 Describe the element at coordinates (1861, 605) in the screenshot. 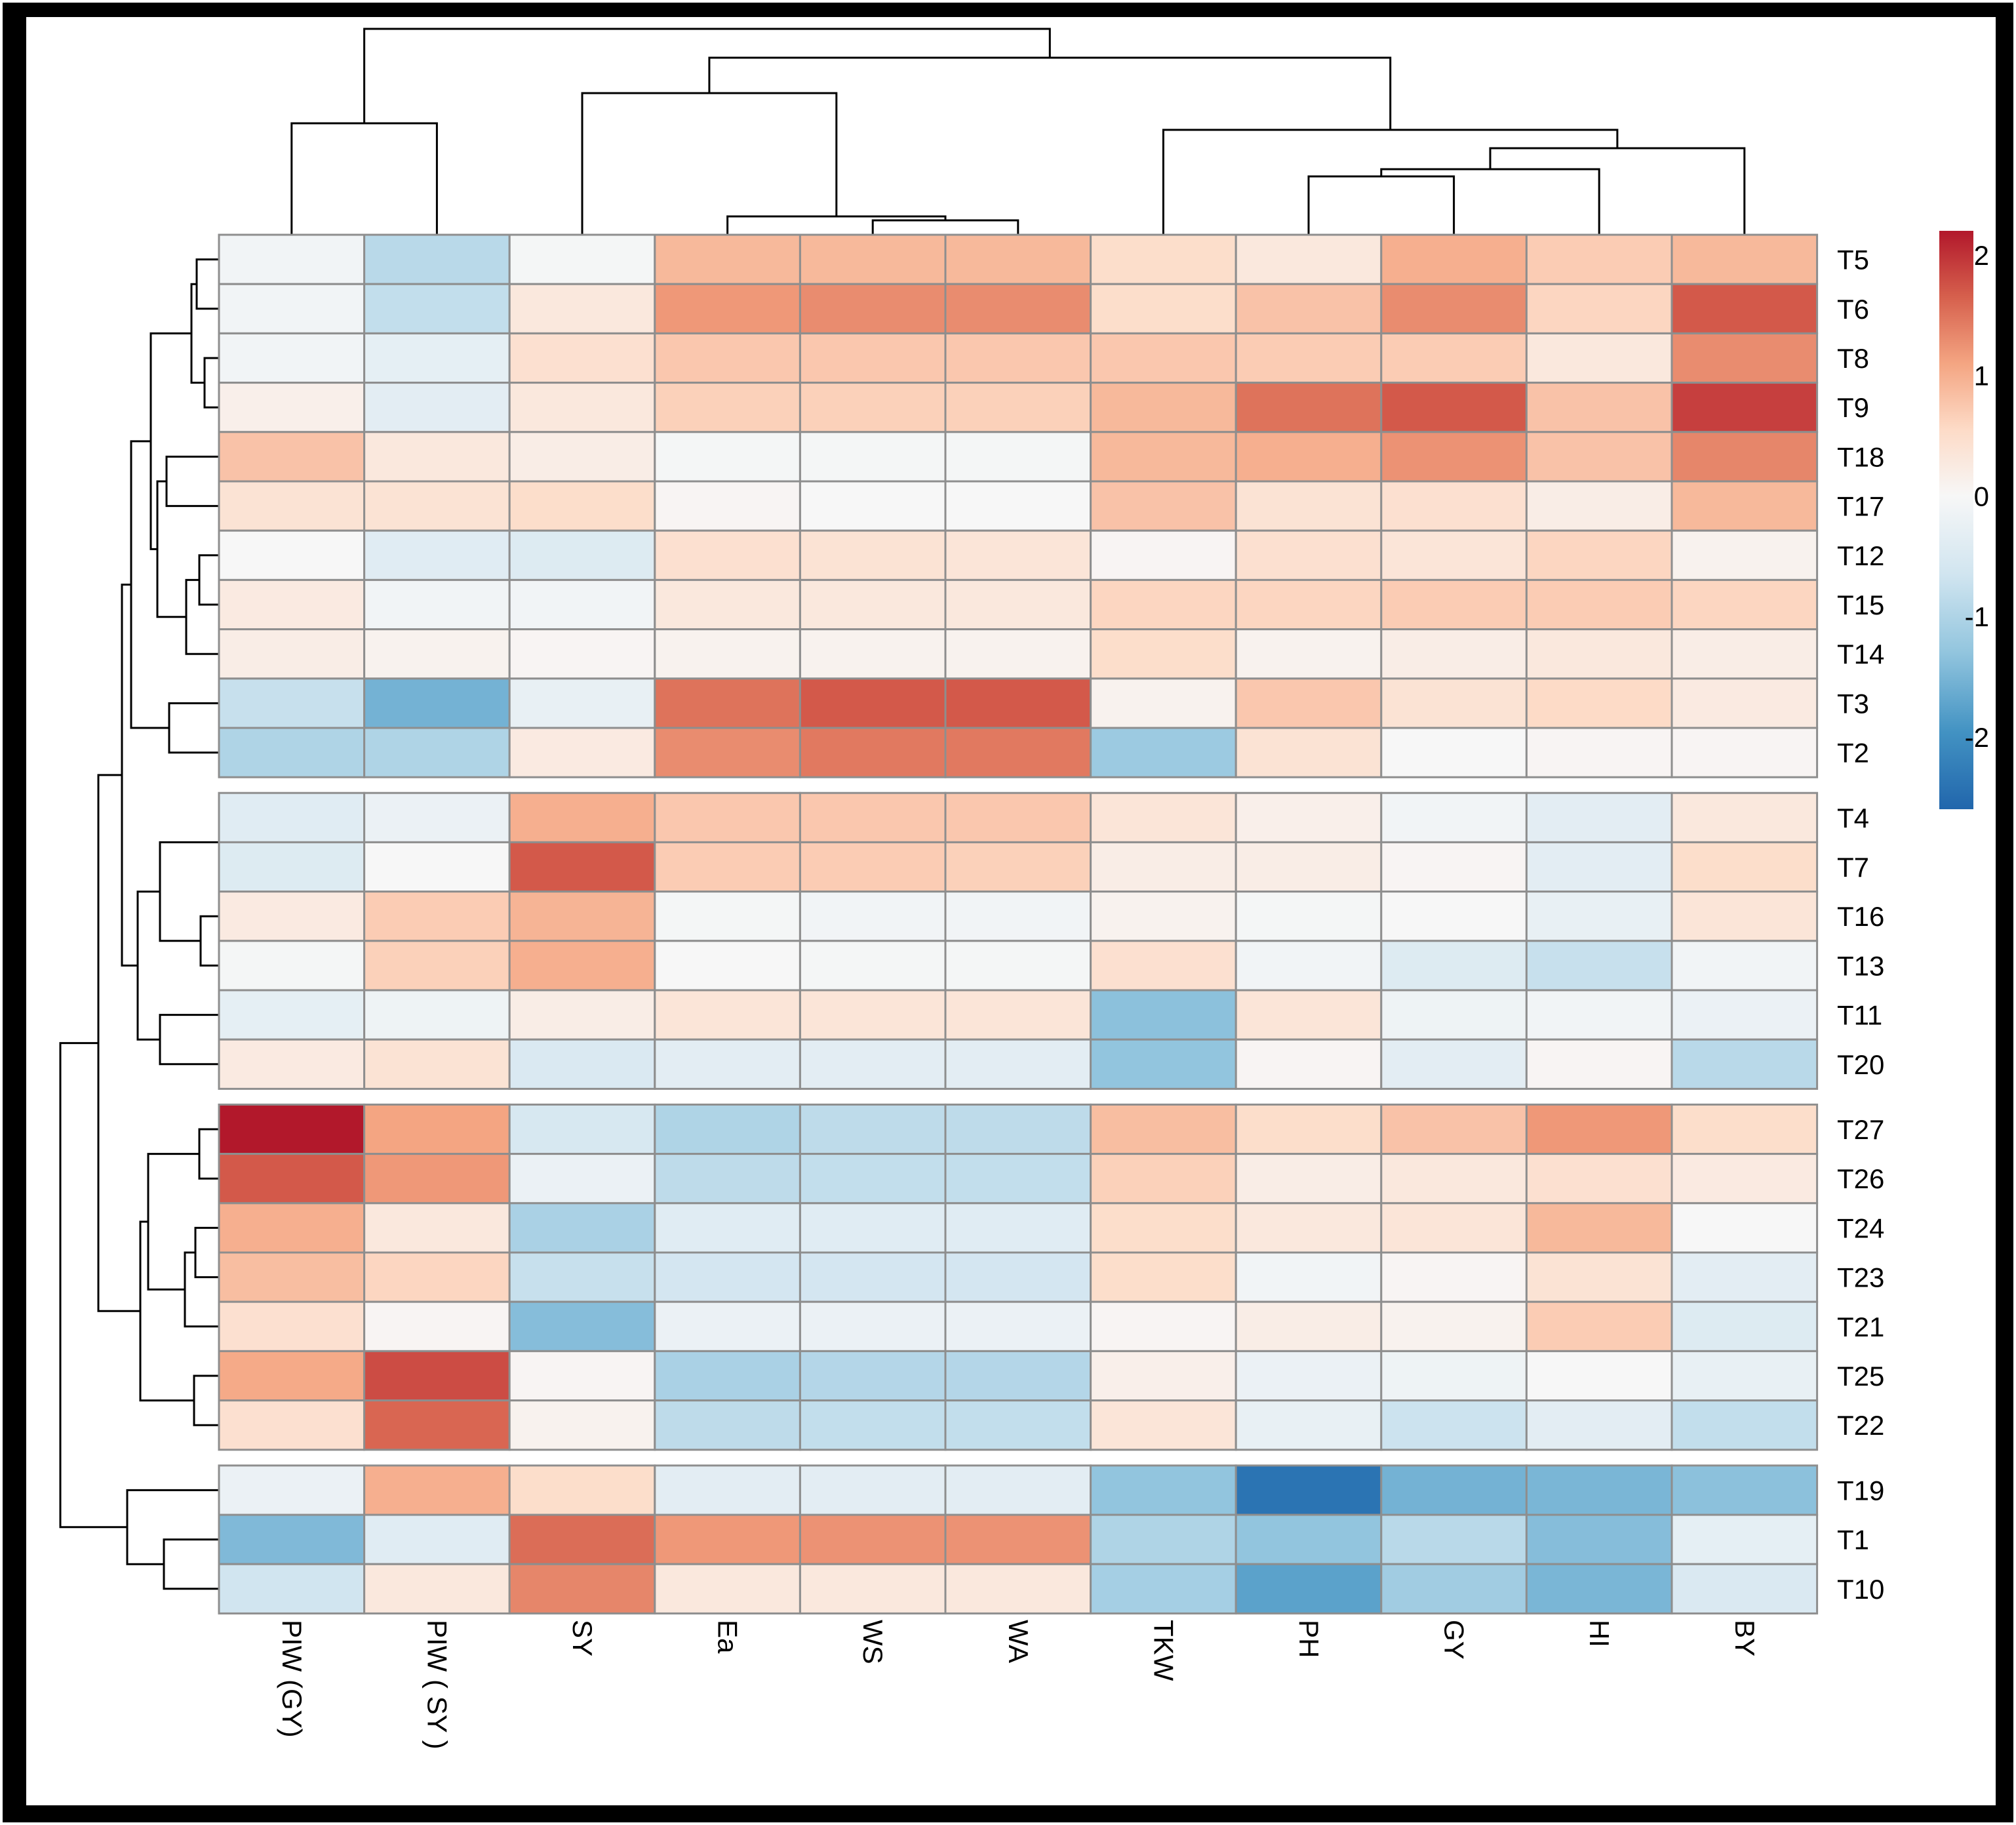

I see `row-label: T15` at that location.